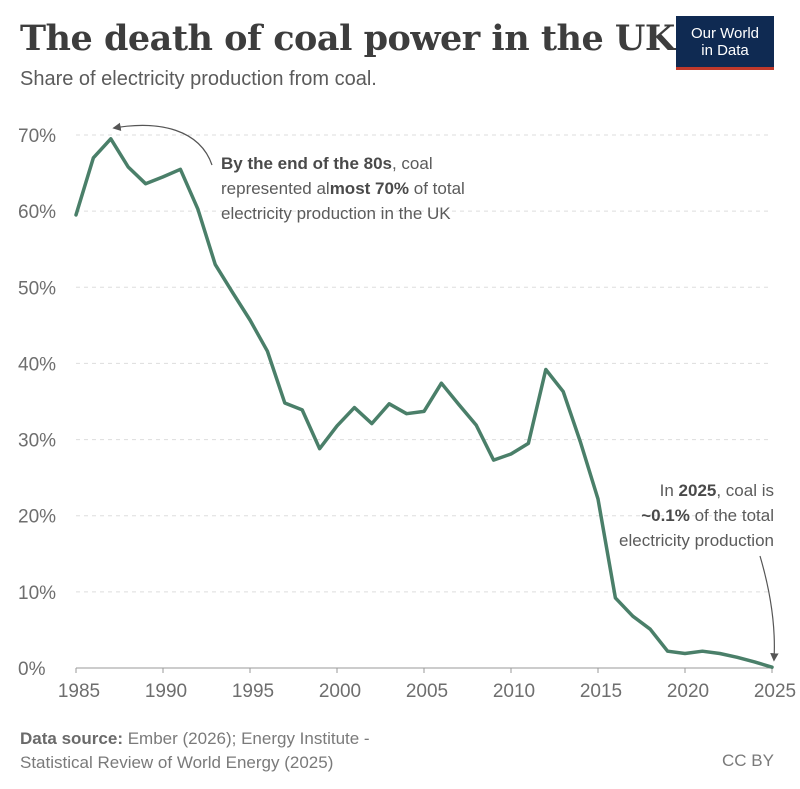 The image size is (800, 789). I want to click on x-tick-label: 2025, so click(775, 691).